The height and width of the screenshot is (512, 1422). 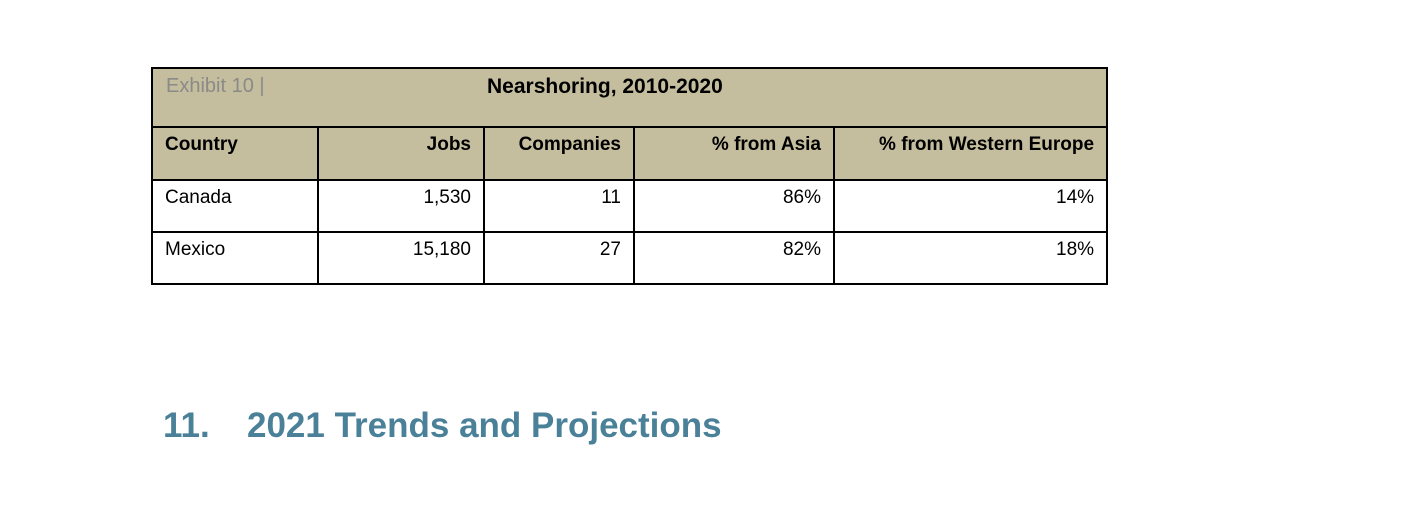 I want to click on cell-country: Mexico, so click(x=235, y=258).